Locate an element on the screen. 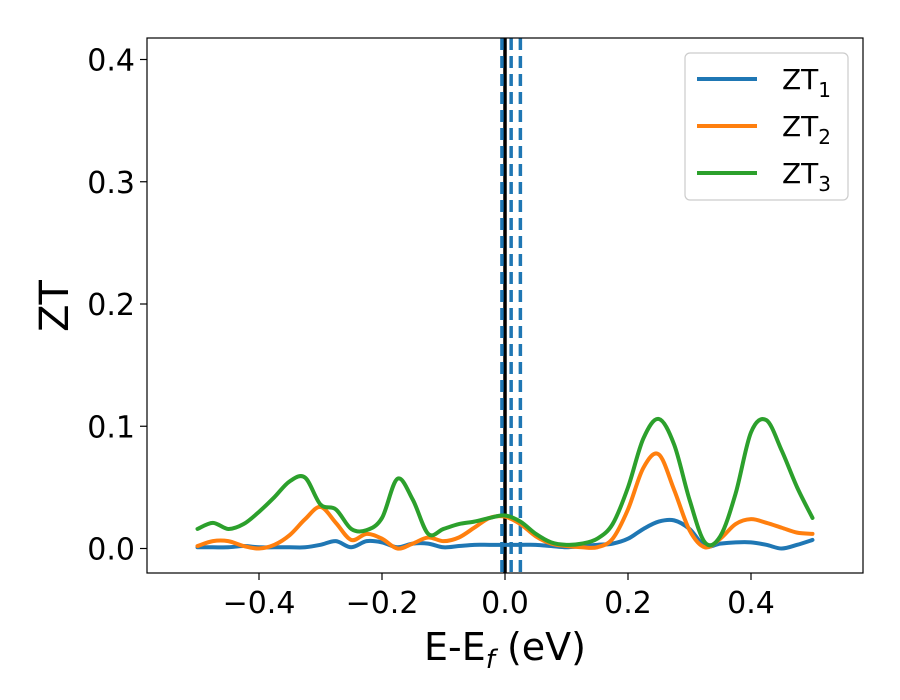 The image size is (900, 700). legend-label-zt2: ZT2 is located at coordinates (806, 129).